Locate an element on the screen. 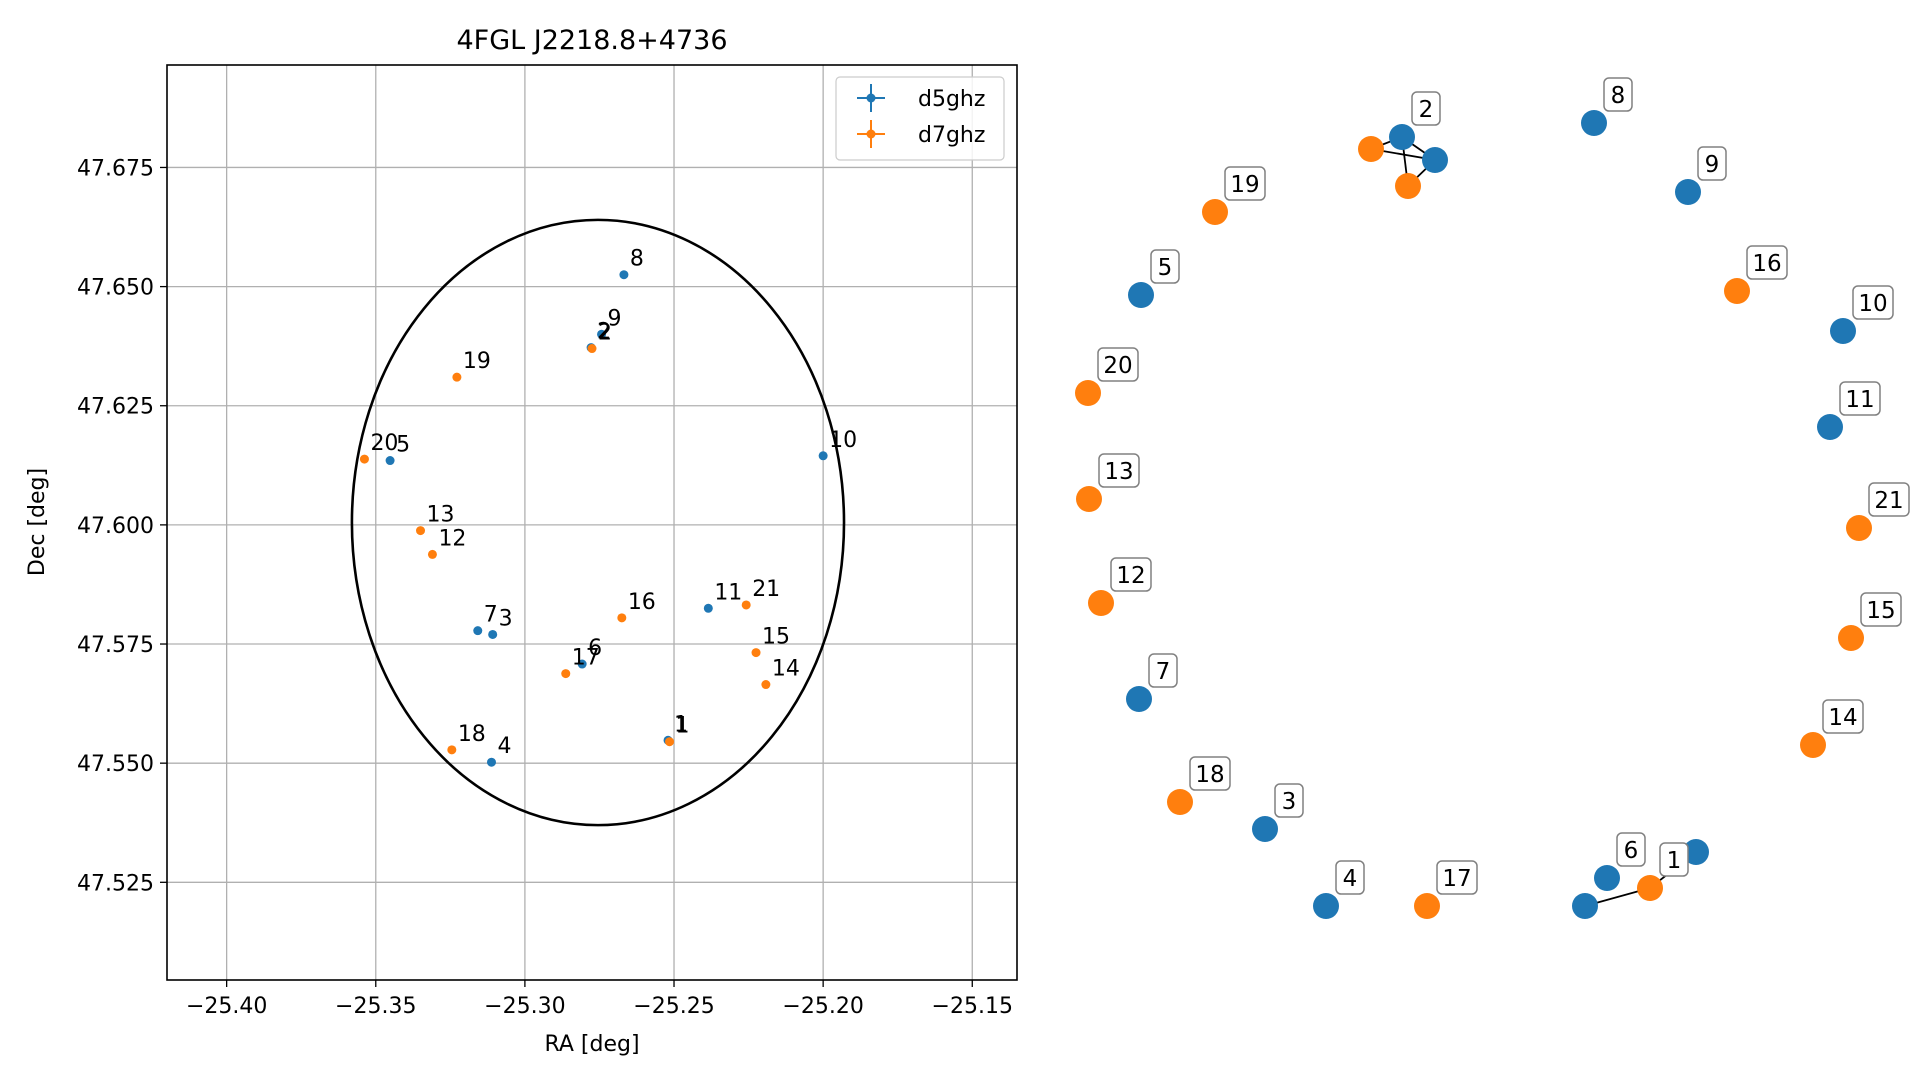  graph-node-label: 4 is located at coordinates (1350, 879).